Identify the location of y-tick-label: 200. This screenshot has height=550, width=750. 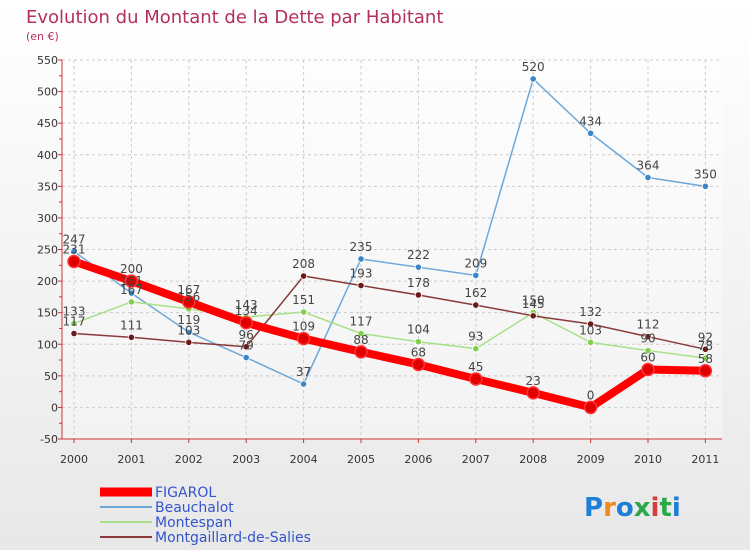
(47, 281).